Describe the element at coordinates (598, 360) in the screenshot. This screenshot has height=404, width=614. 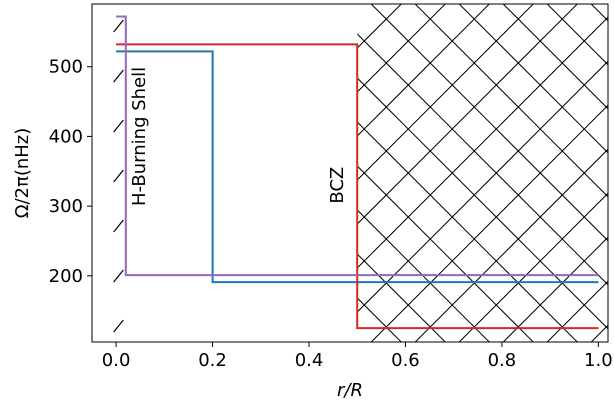
I see `x-tick-label: 1.0` at that location.